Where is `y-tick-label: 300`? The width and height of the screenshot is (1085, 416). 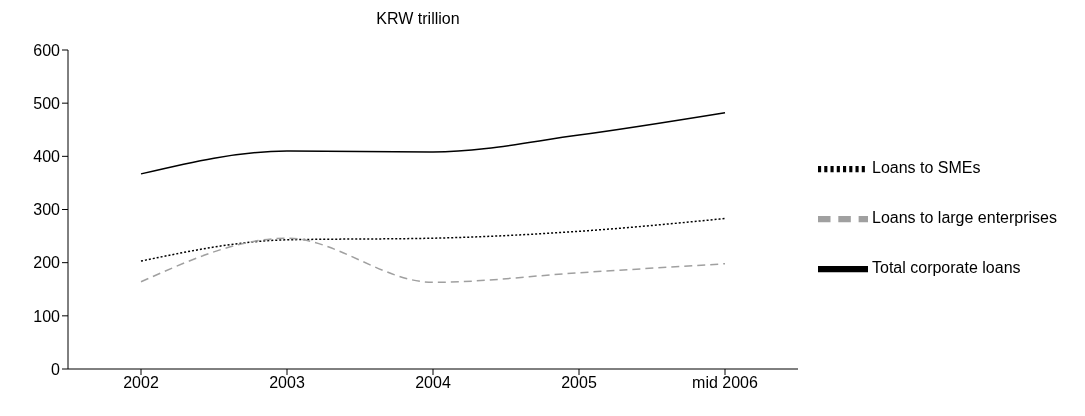
y-tick-label: 300 is located at coordinates (47, 210).